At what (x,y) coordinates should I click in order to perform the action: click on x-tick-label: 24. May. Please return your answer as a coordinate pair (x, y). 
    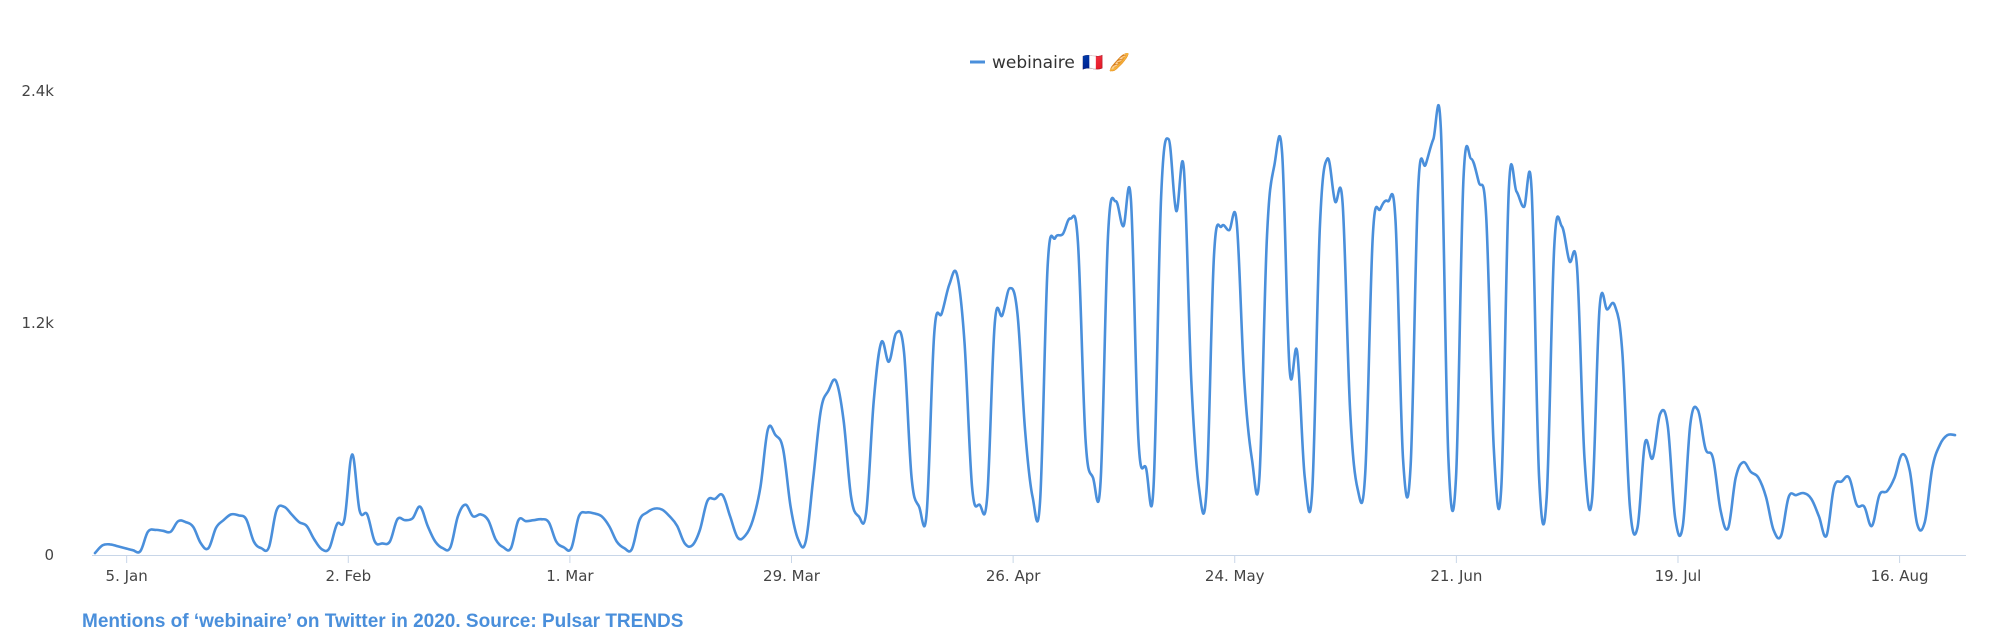
    Looking at the image, I should click on (1235, 576).